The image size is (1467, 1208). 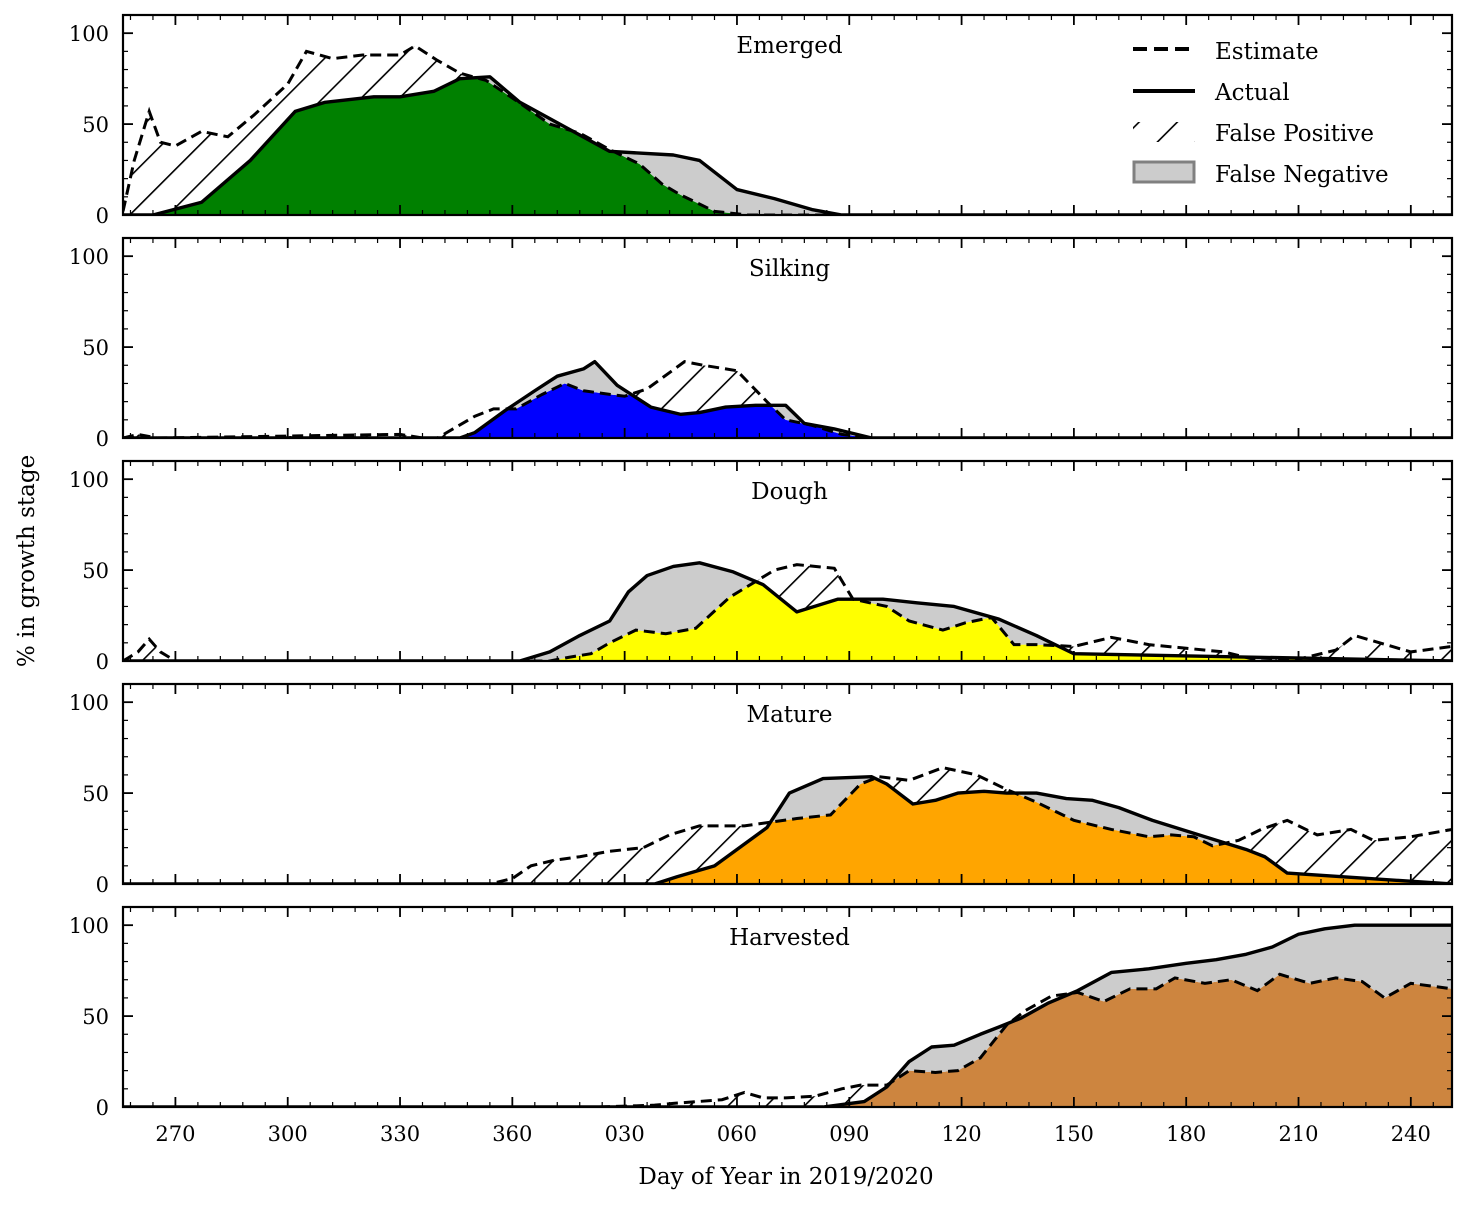 What do you see at coordinates (737, 1134) in the screenshot?
I see `x-tick-label: 060` at bounding box center [737, 1134].